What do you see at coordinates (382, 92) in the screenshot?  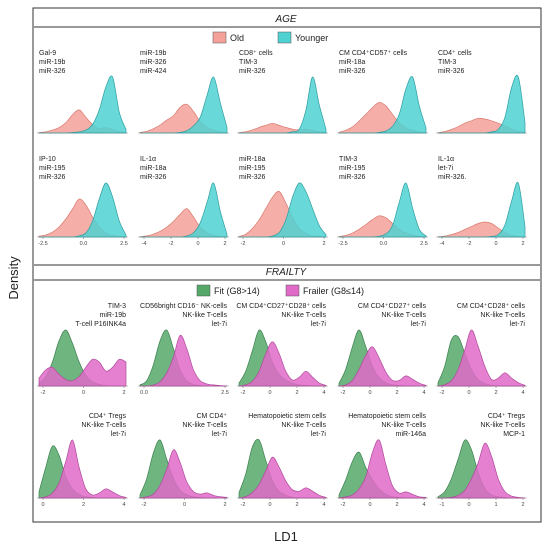 I see `density-panel-4: CM CD4⁺CD57⁺ cells miR-18a miR-326` at bounding box center [382, 92].